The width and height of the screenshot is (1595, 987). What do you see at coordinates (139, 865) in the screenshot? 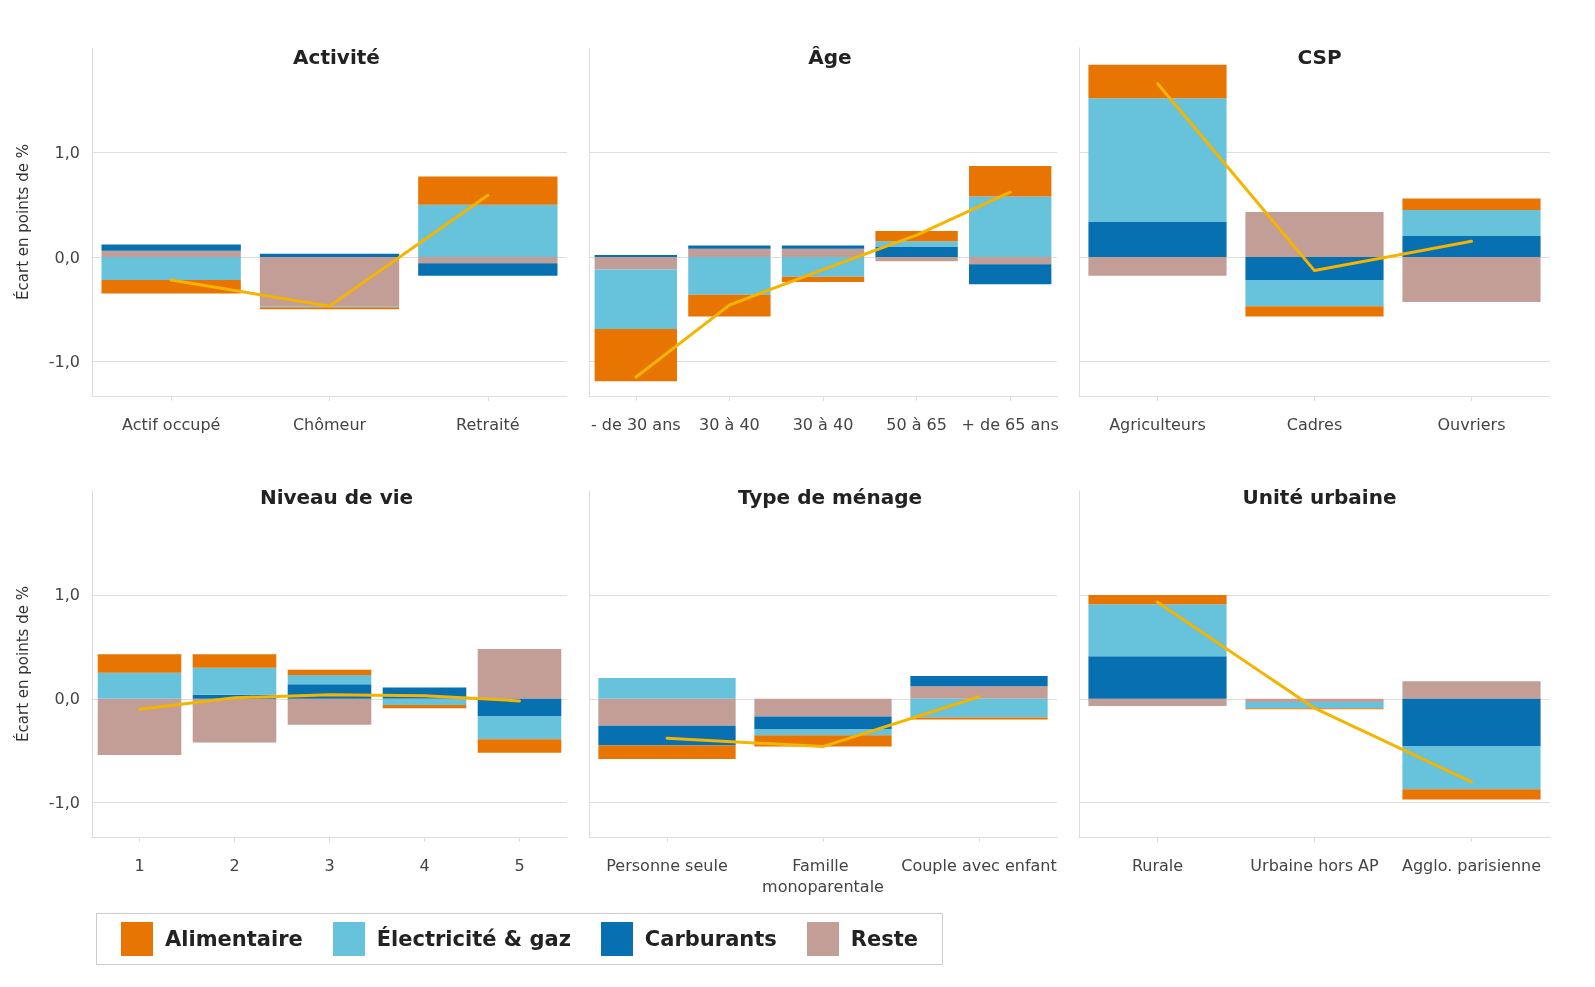
I see `x-tick-label: 1` at bounding box center [139, 865].